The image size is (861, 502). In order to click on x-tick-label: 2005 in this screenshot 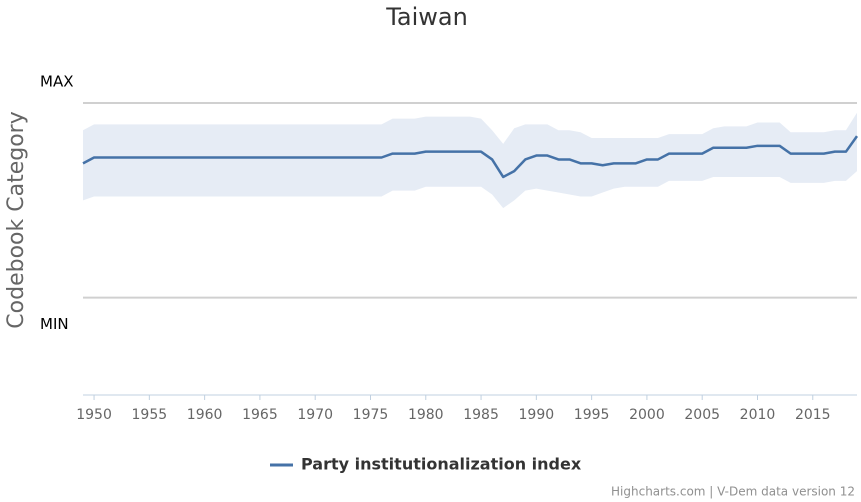, I will do `click(702, 415)`.